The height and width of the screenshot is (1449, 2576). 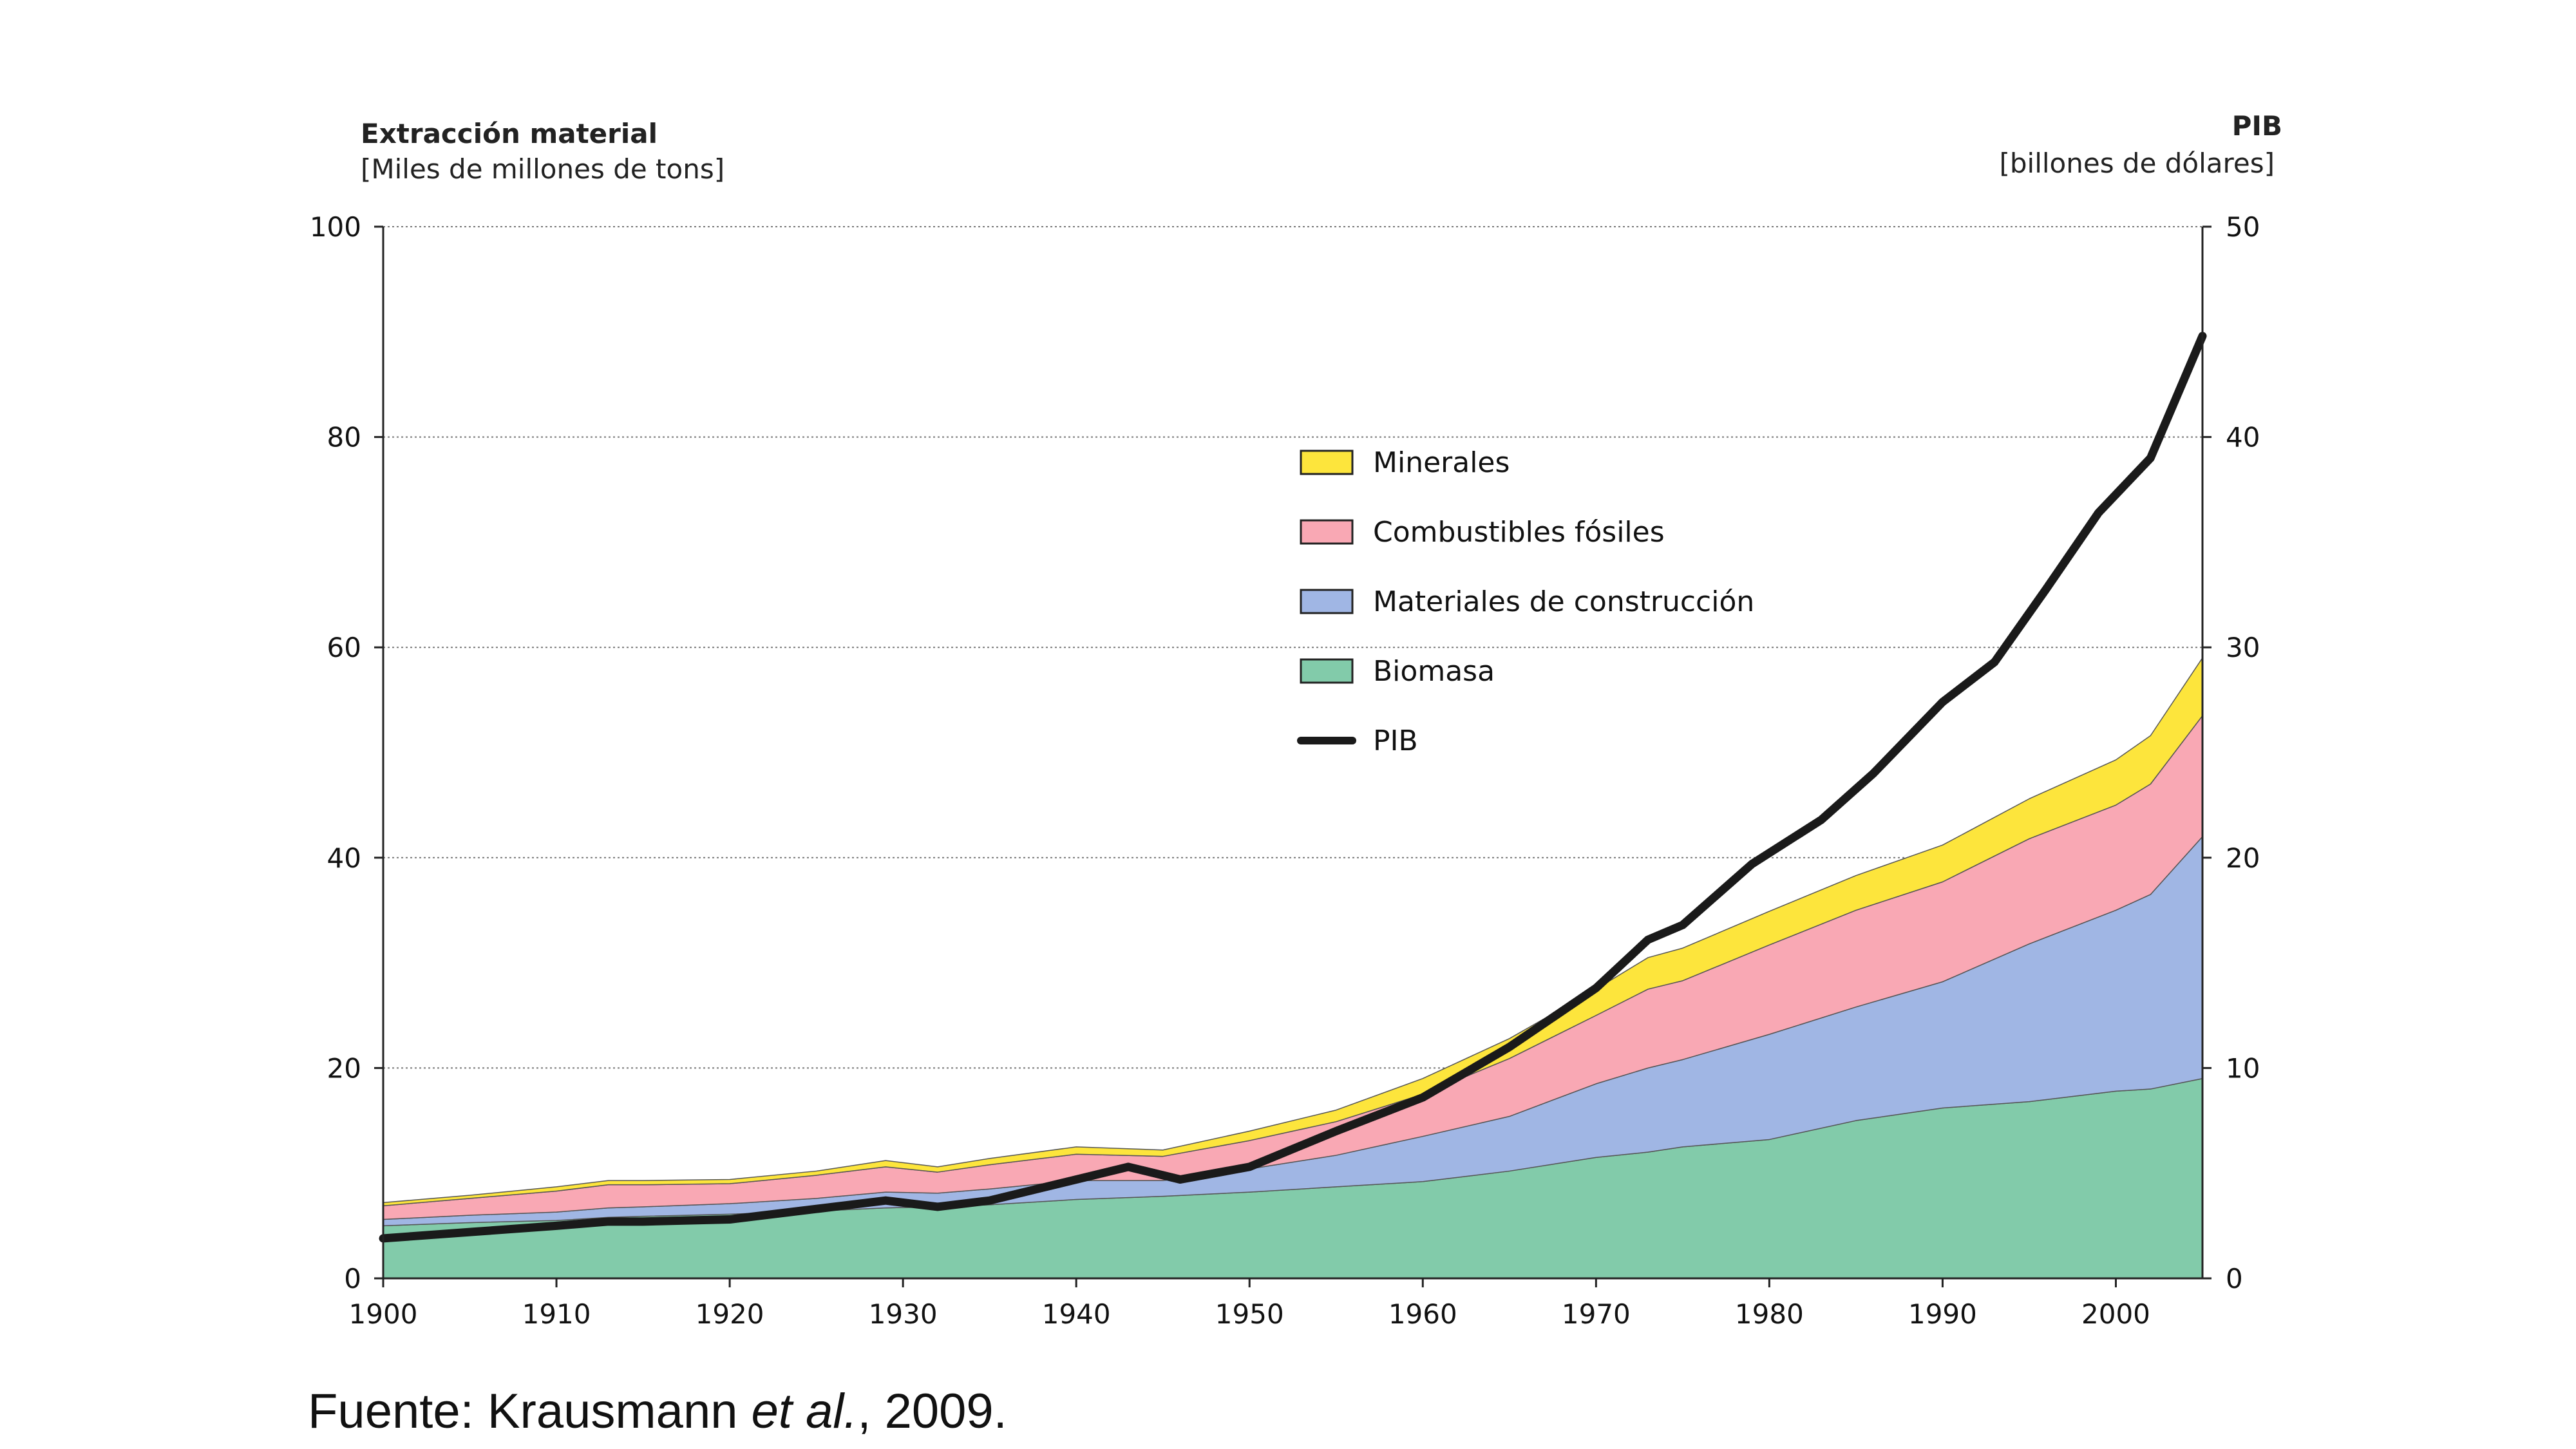 What do you see at coordinates (2137, 163) in the screenshot?
I see `right-axis-unit: [billones de dólares]` at bounding box center [2137, 163].